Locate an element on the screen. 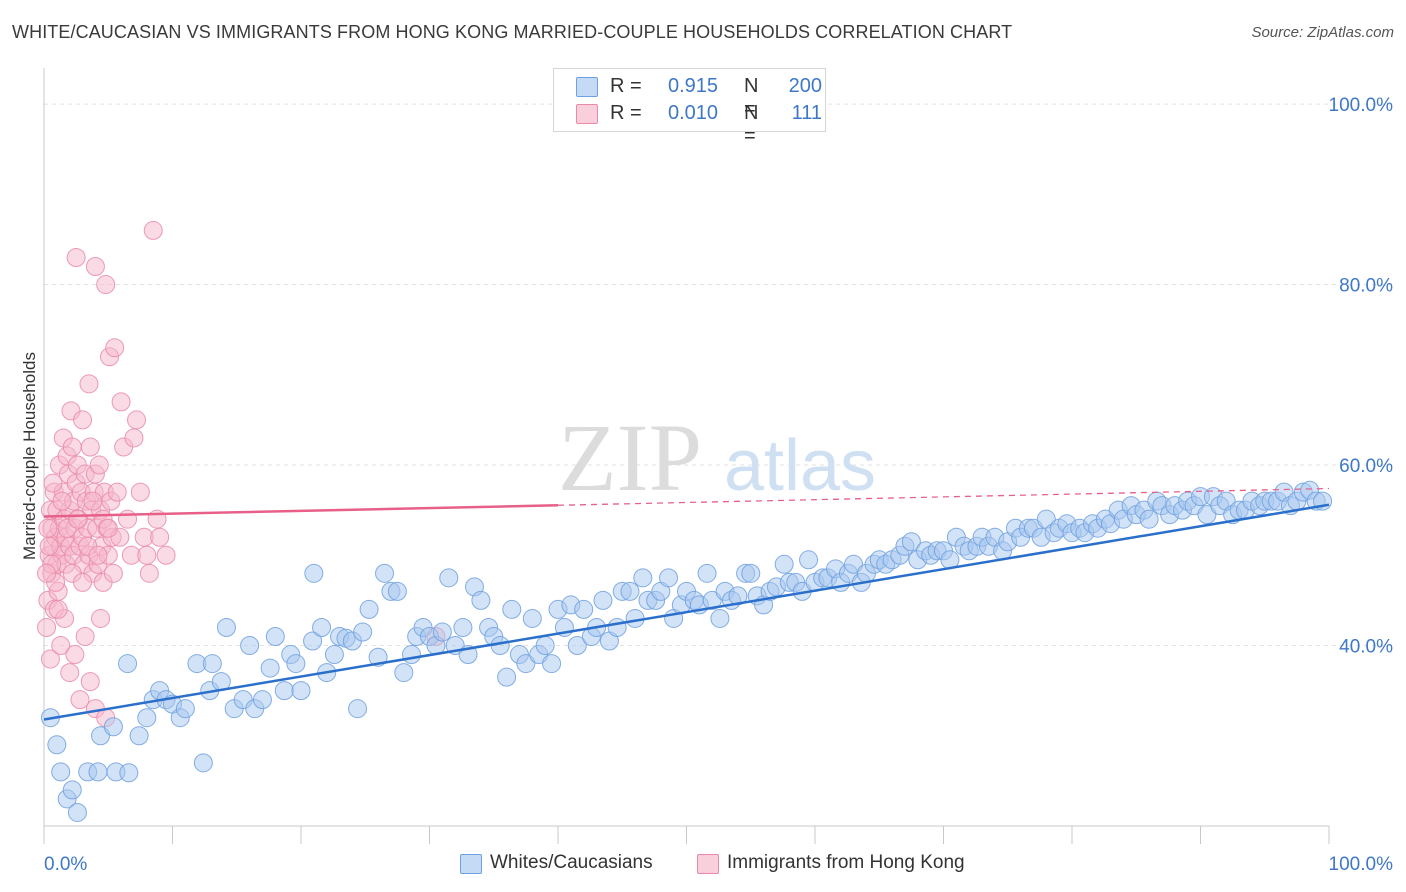 This screenshot has width=1406, height=892. legend-r-value: 0.010 is located at coordinates (693, 113).